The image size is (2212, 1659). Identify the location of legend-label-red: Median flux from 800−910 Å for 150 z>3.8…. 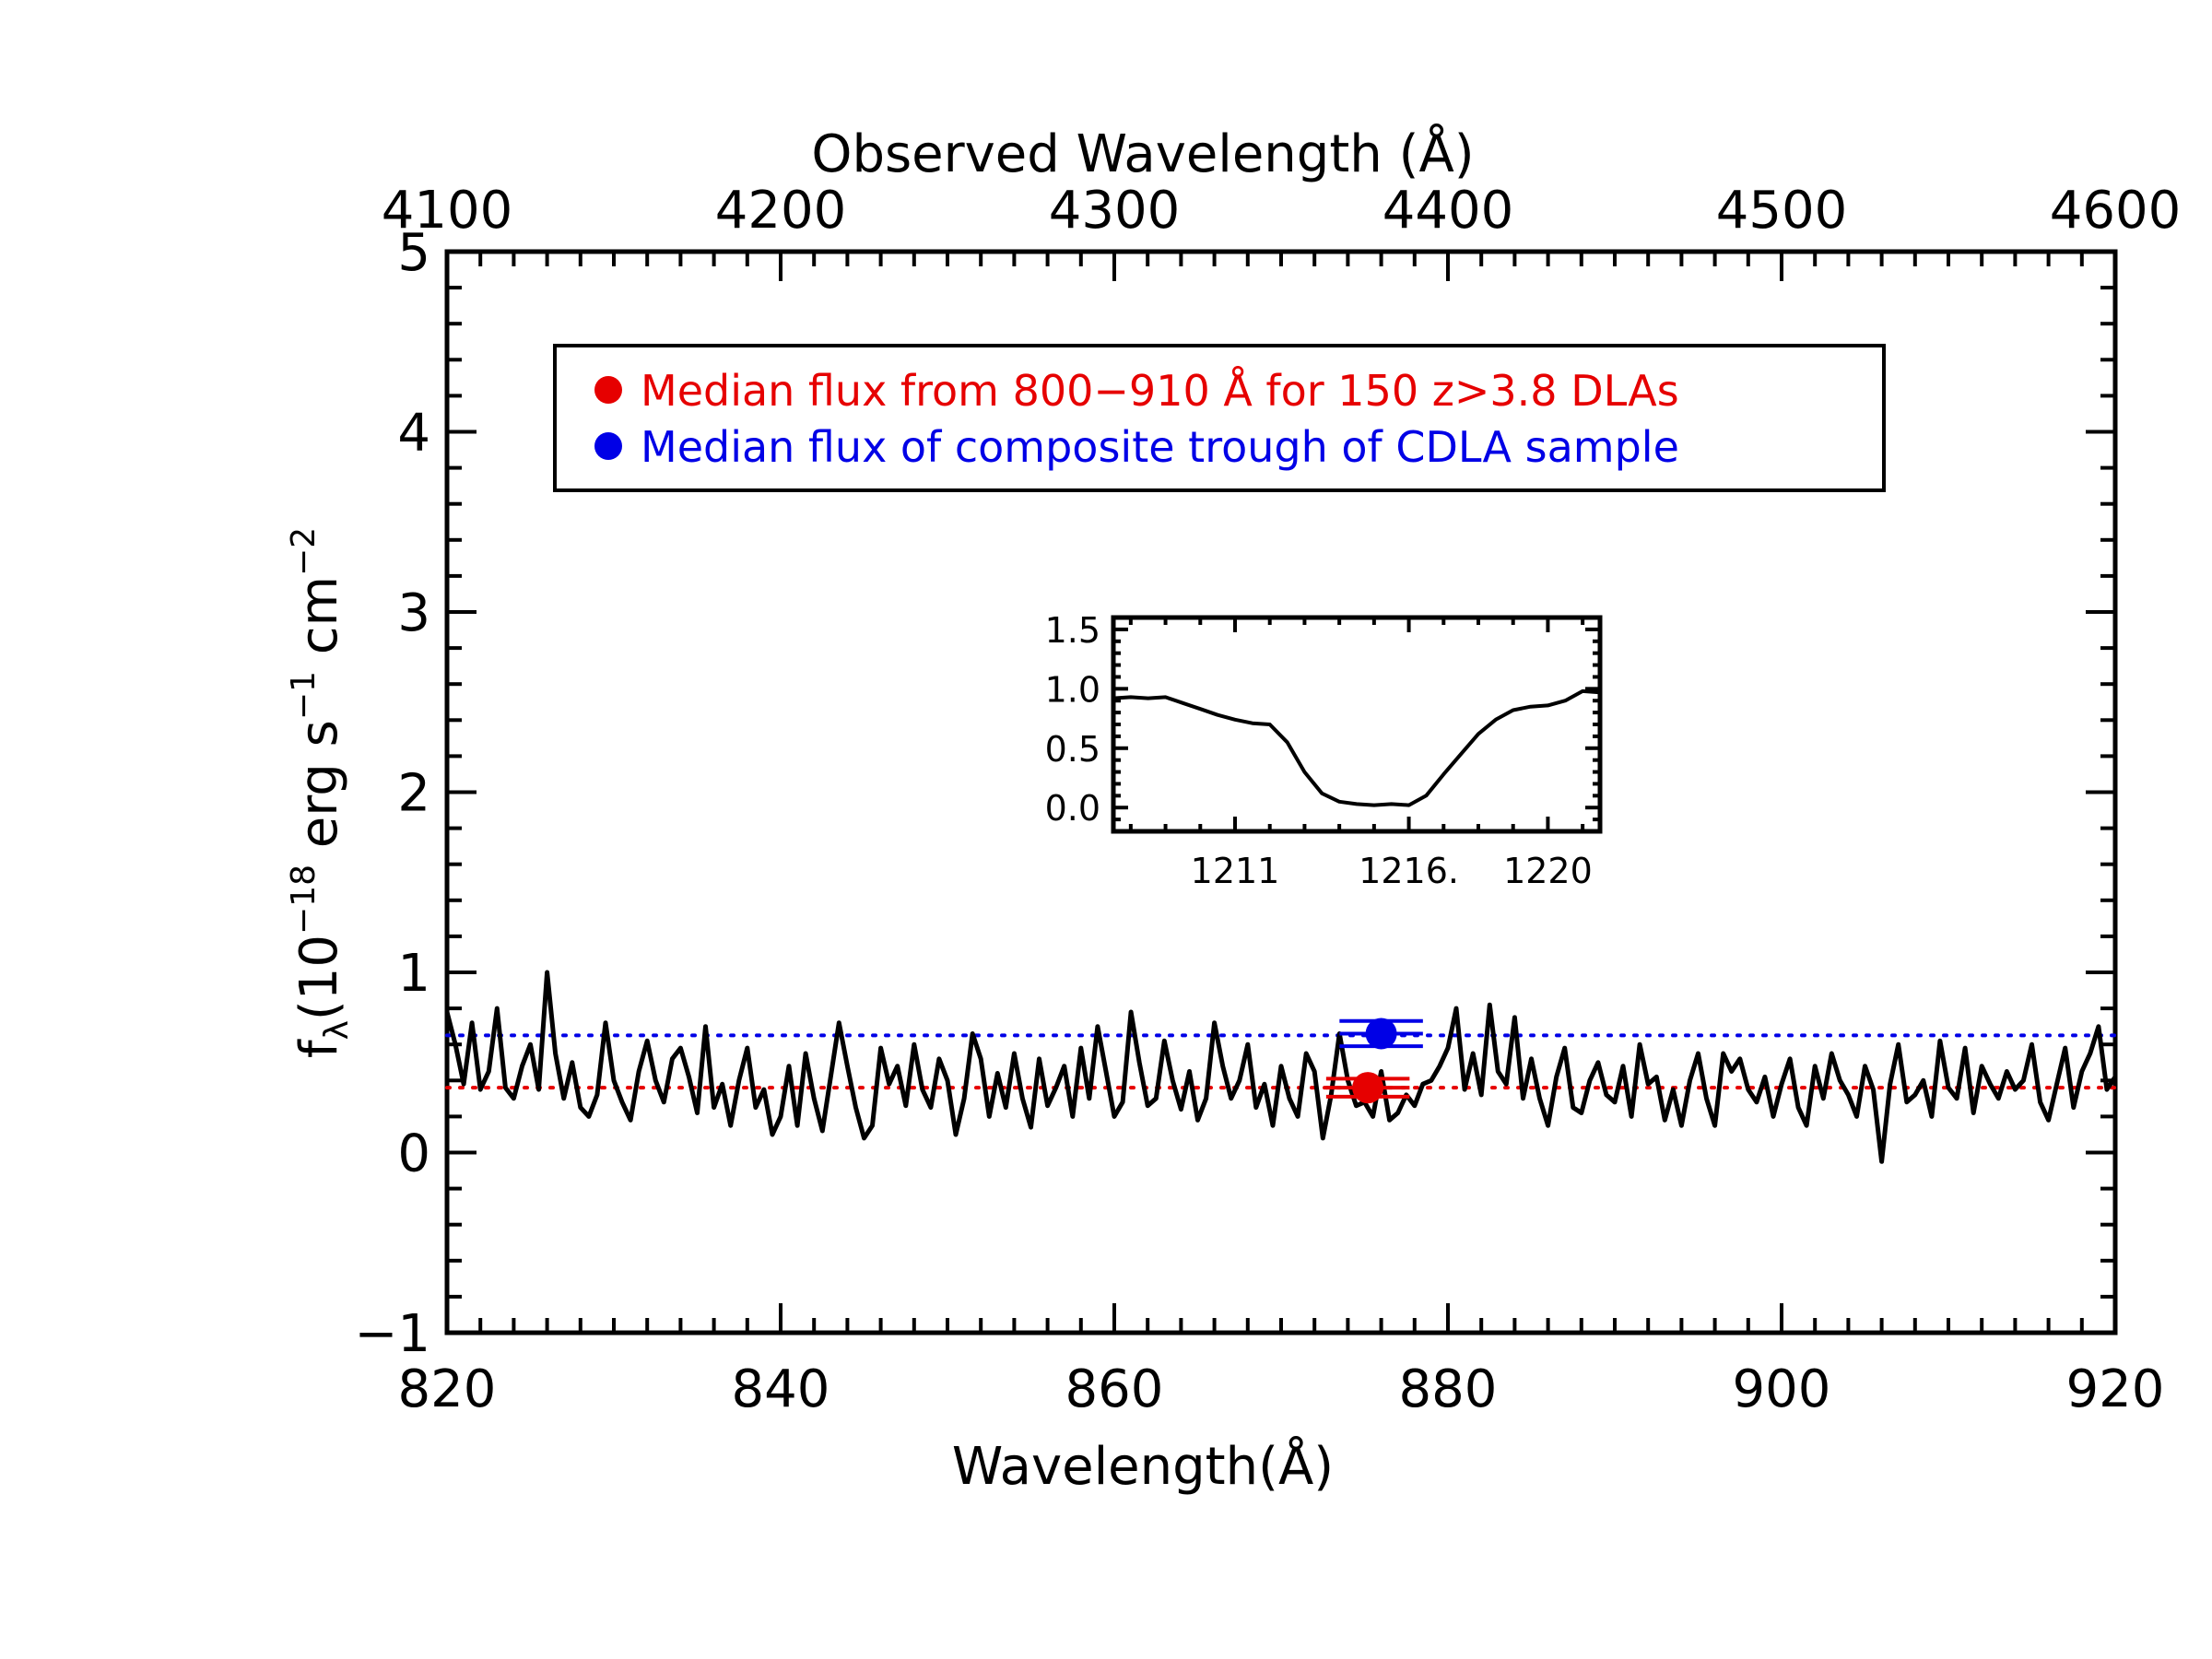
(1160, 391).